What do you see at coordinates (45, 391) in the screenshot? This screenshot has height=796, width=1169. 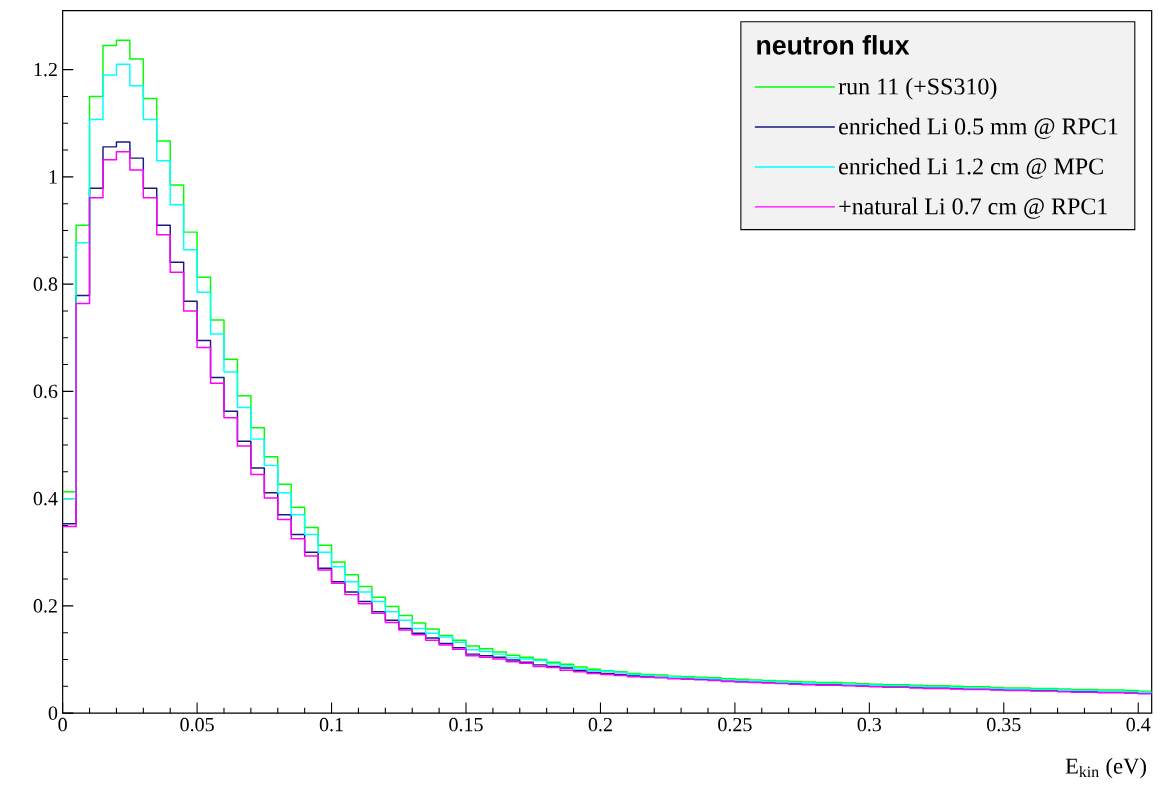 I see `y-tick-label: 0.6` at bounding box center [45, 391].